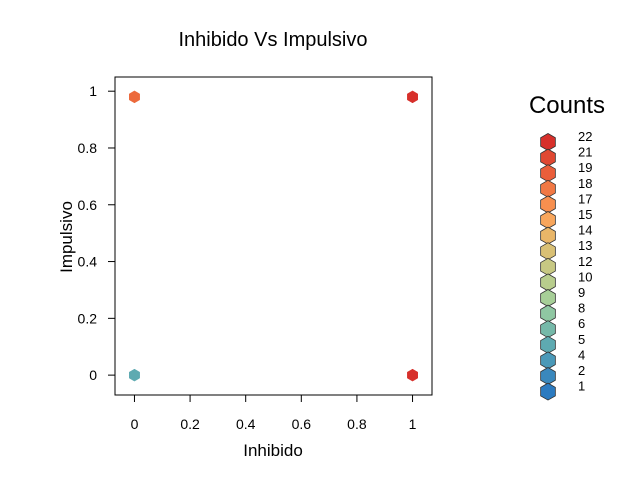 The width and height of the screenshot is (625, 494). What do you see at coordinates (585, 276) in the screenshot?
I see `legend-label: 10` at bounding box center [585, 276].